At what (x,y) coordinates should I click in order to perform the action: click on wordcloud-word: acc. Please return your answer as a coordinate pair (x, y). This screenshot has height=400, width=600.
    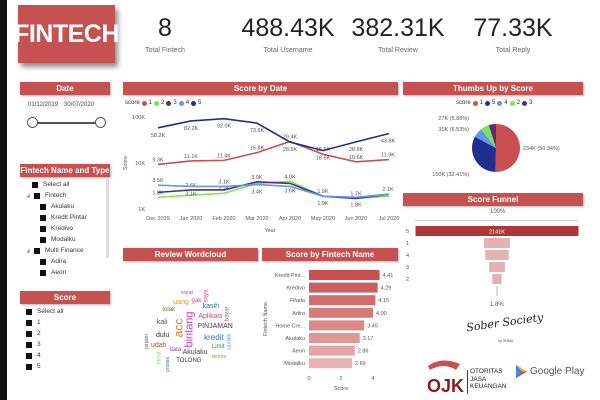
    Looking at the image, I should click on (177, 328).